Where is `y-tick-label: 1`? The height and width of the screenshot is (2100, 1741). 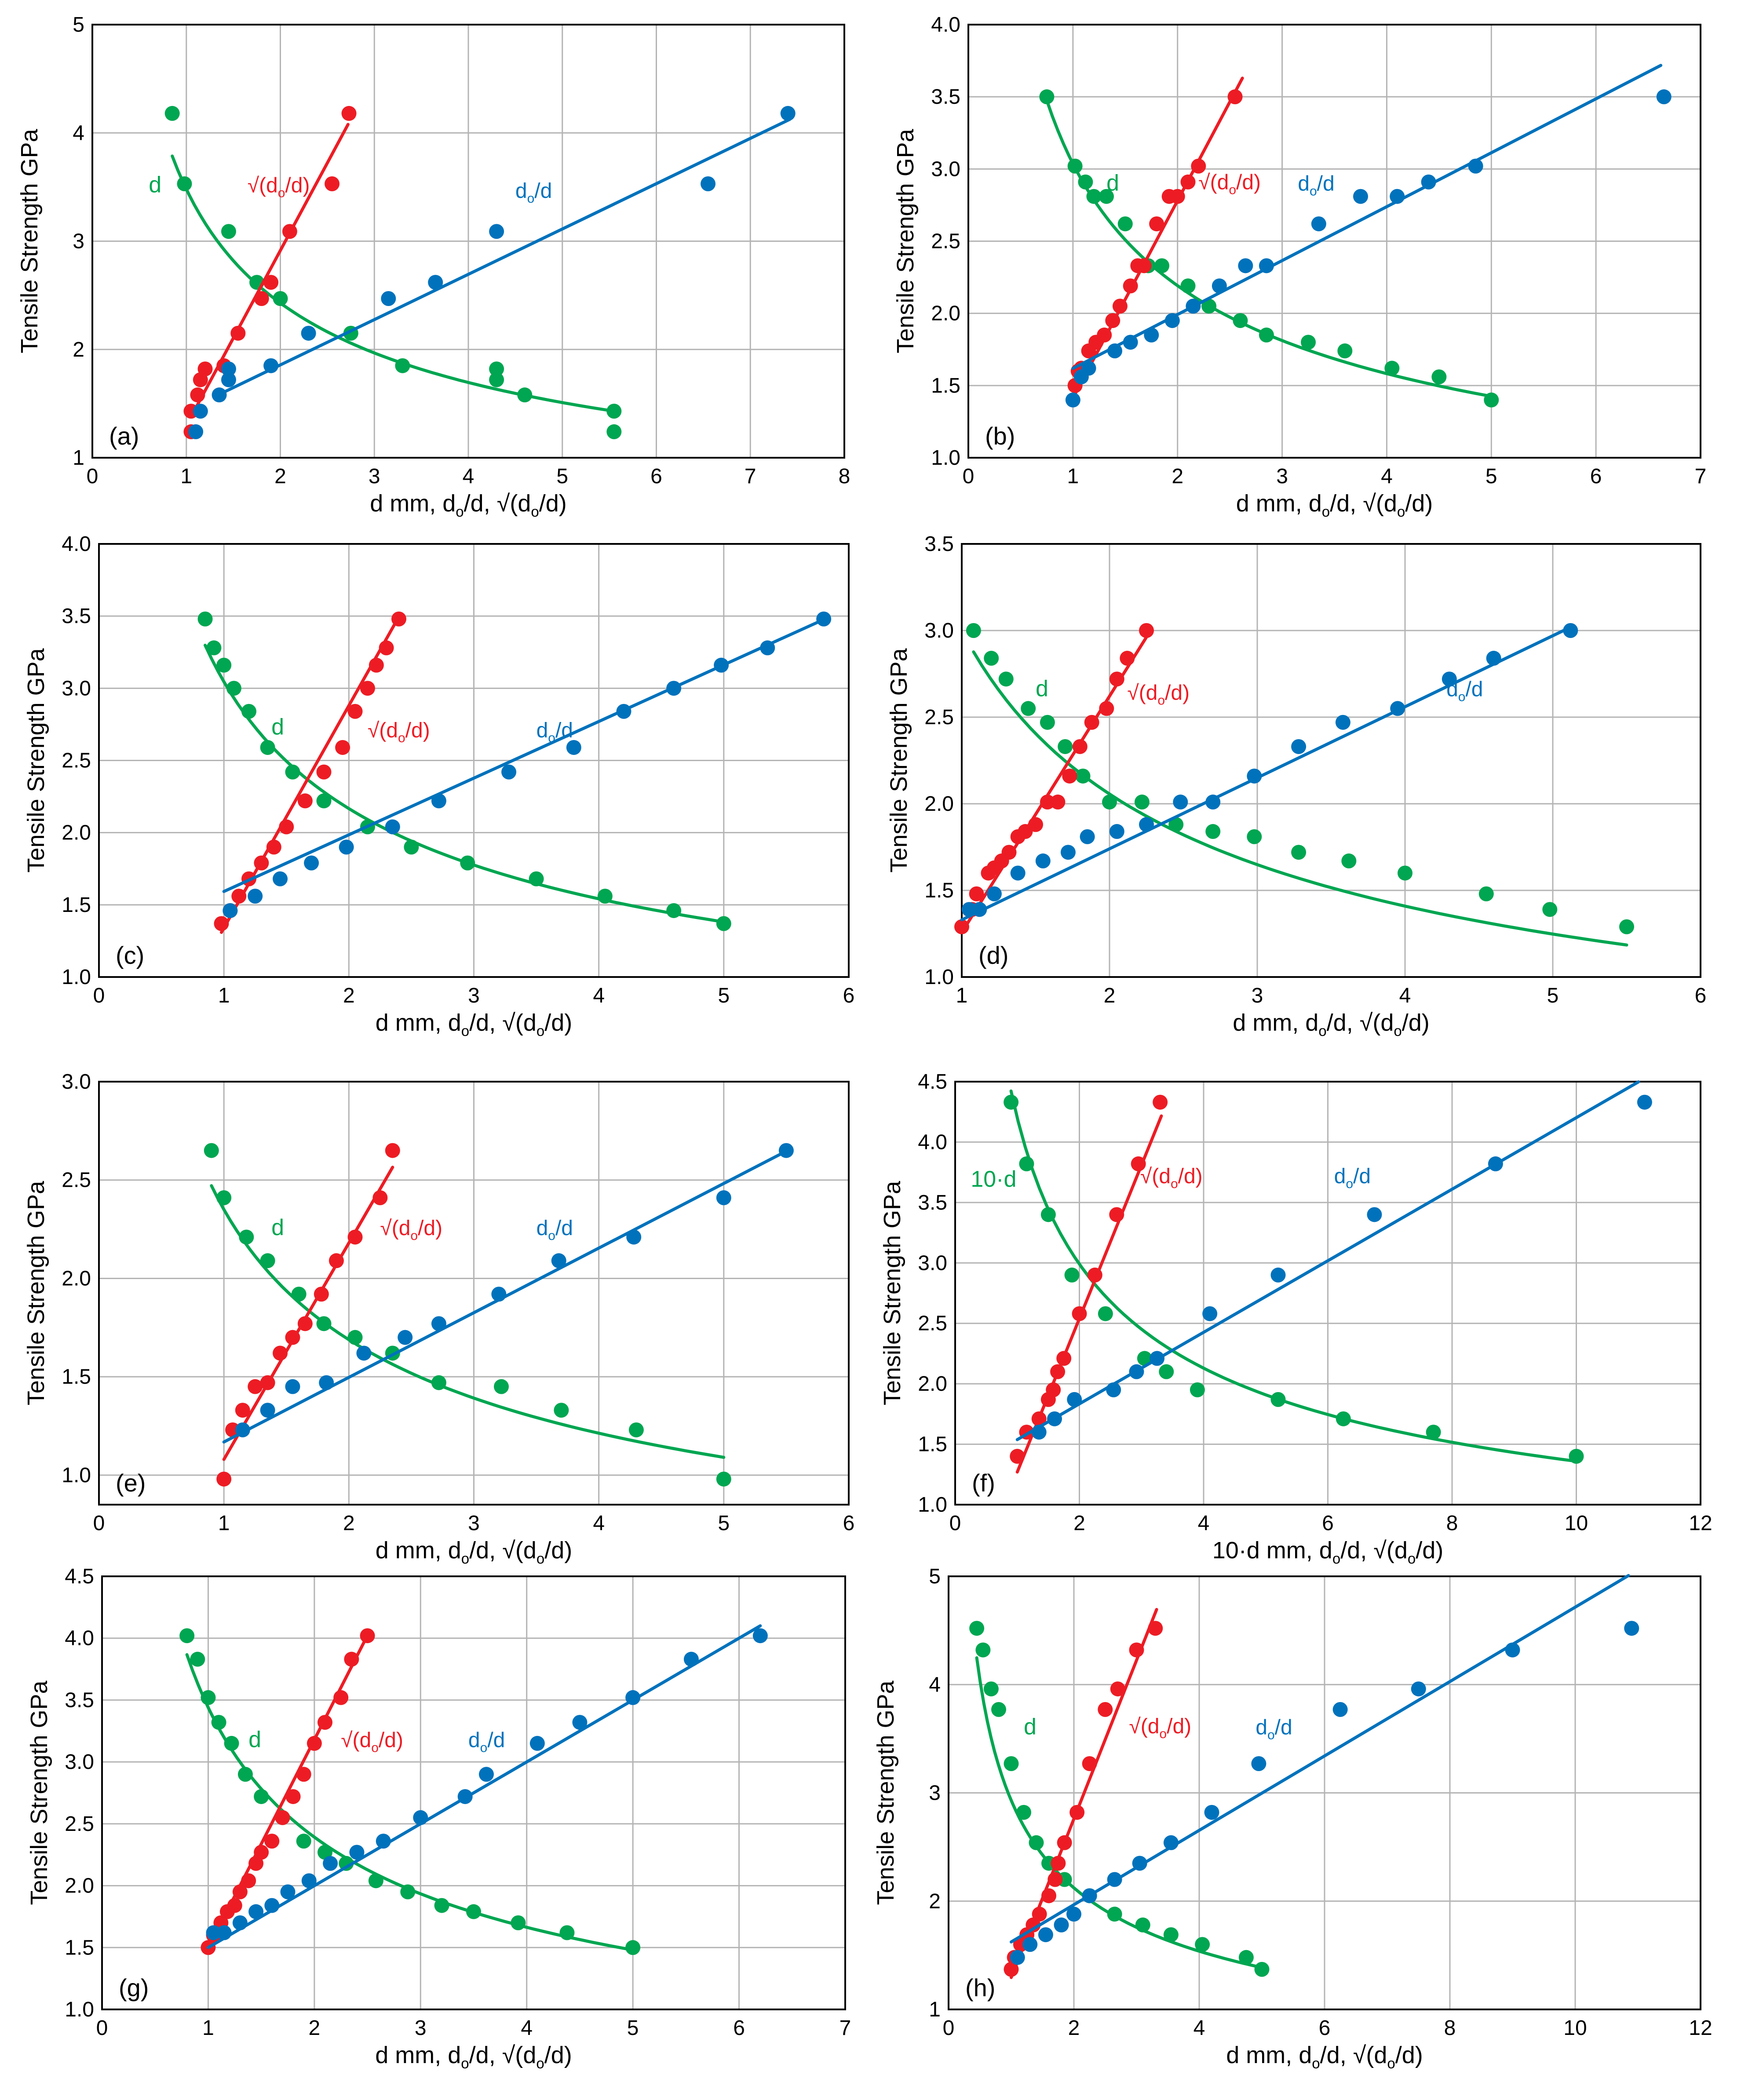 y-tick-label: 1 is located at coordinates (79, 458).